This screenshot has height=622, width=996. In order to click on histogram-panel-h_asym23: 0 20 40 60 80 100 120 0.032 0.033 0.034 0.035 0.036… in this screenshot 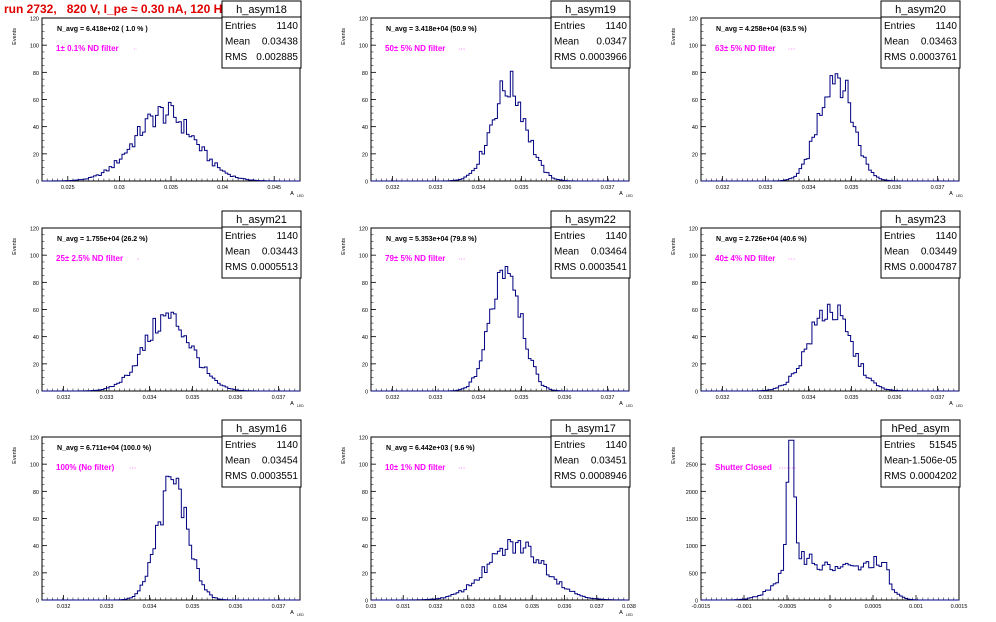, I will do `click(817, 309)`.